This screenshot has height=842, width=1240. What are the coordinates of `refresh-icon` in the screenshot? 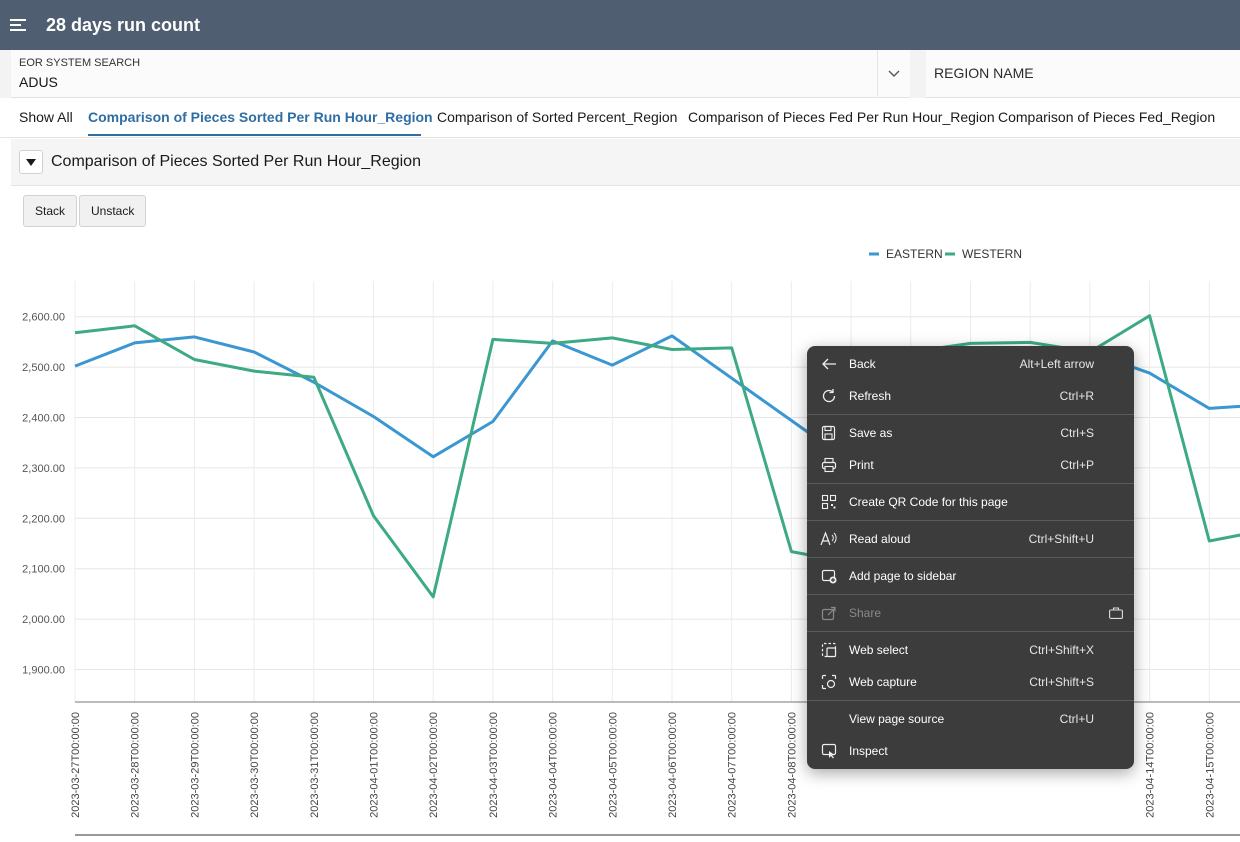 It's located at (829, 396).